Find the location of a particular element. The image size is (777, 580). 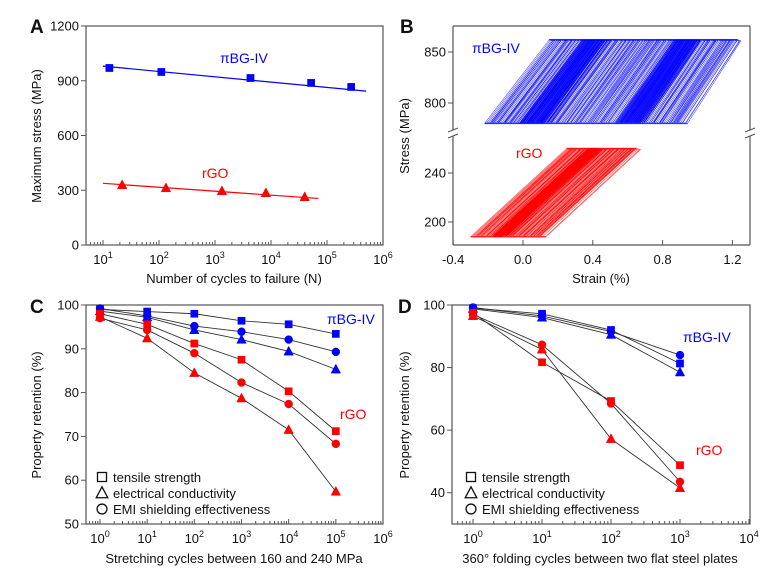

x-tick-label: 0.4 is located at coordinates (593, 259).